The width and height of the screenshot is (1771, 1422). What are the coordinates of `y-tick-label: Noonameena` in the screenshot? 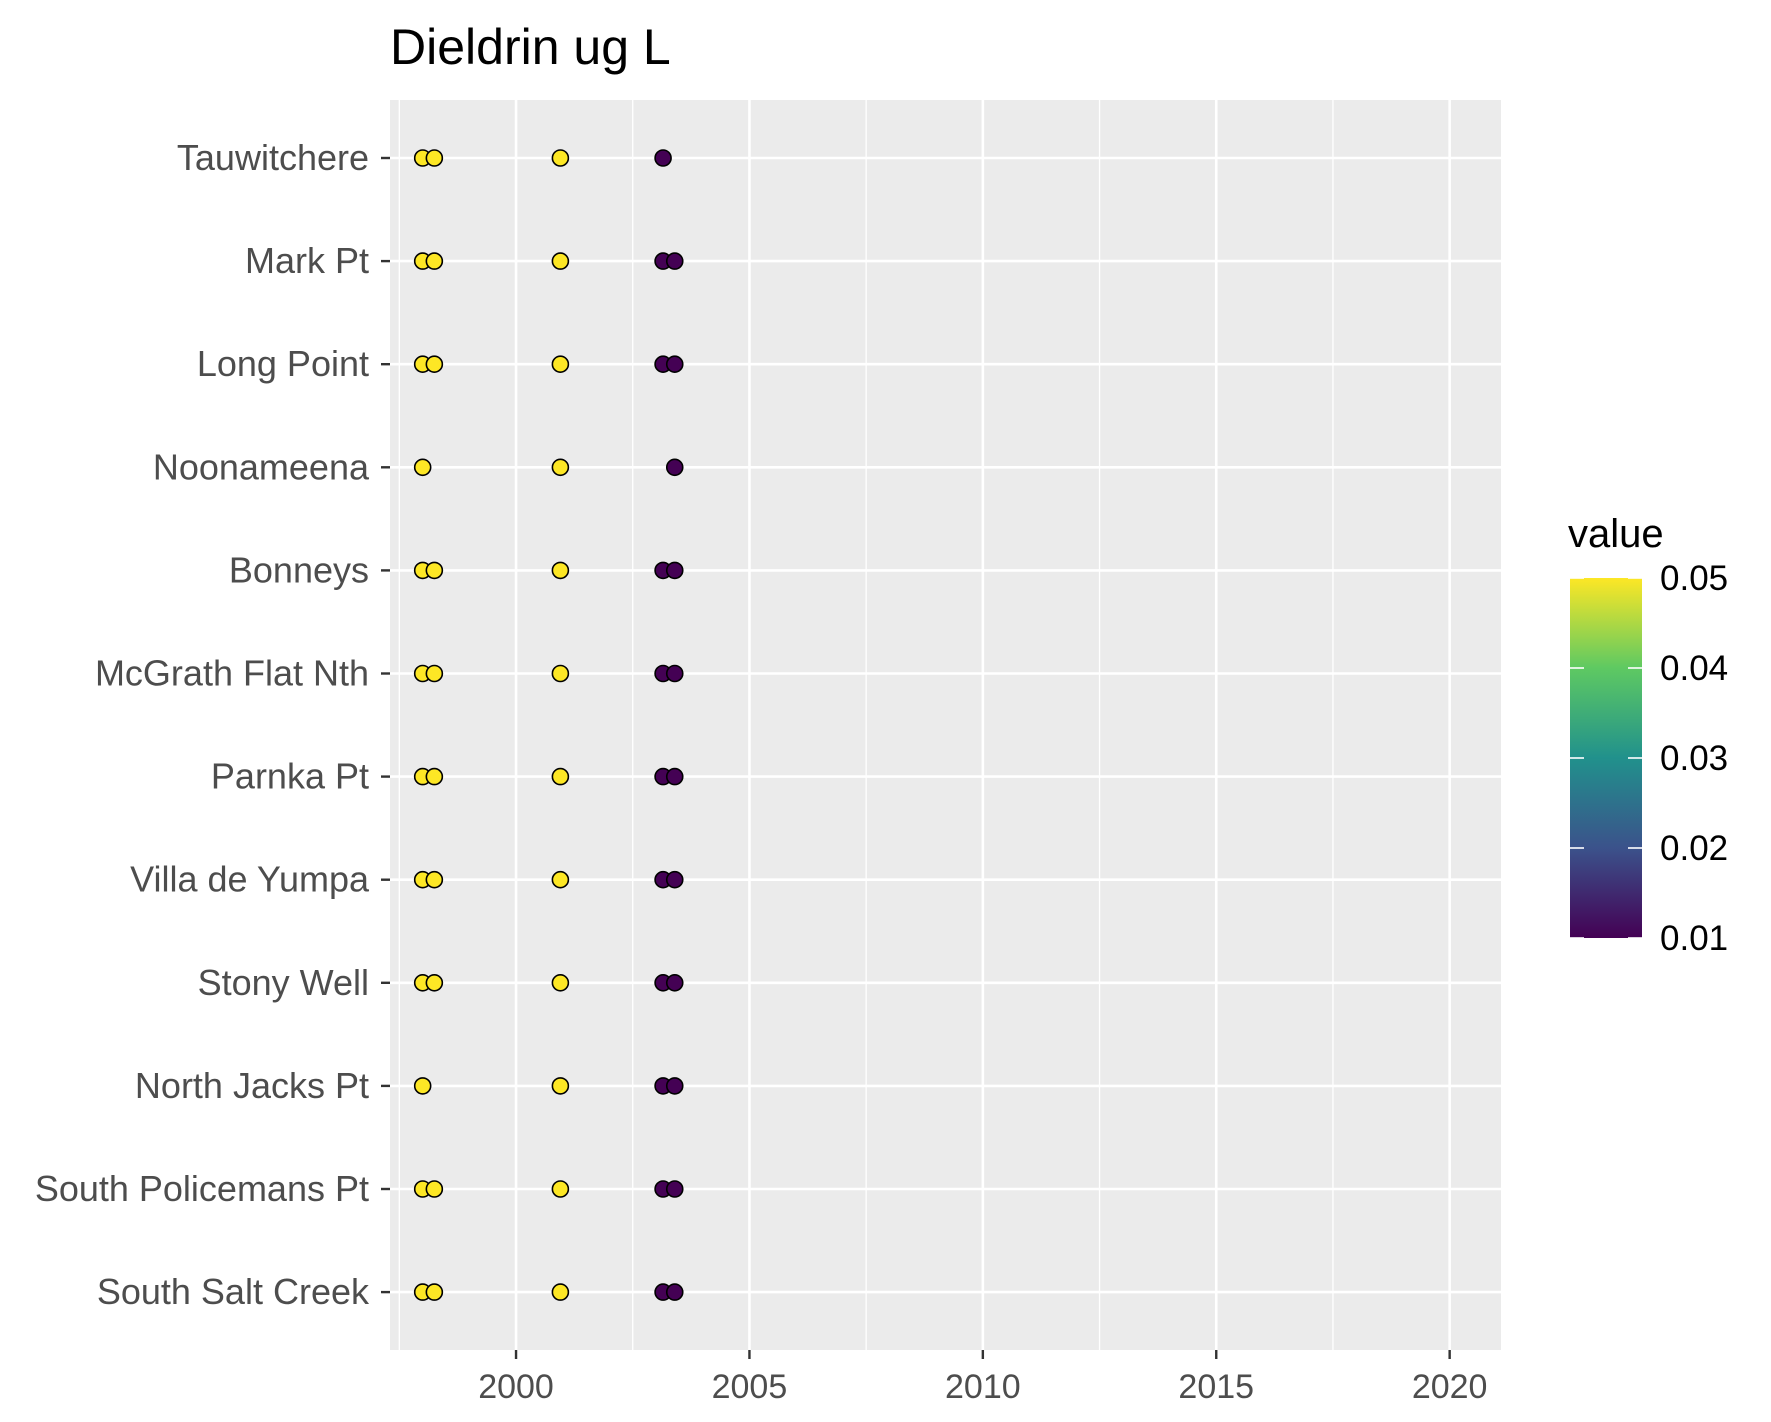 It's located at (261, 466).